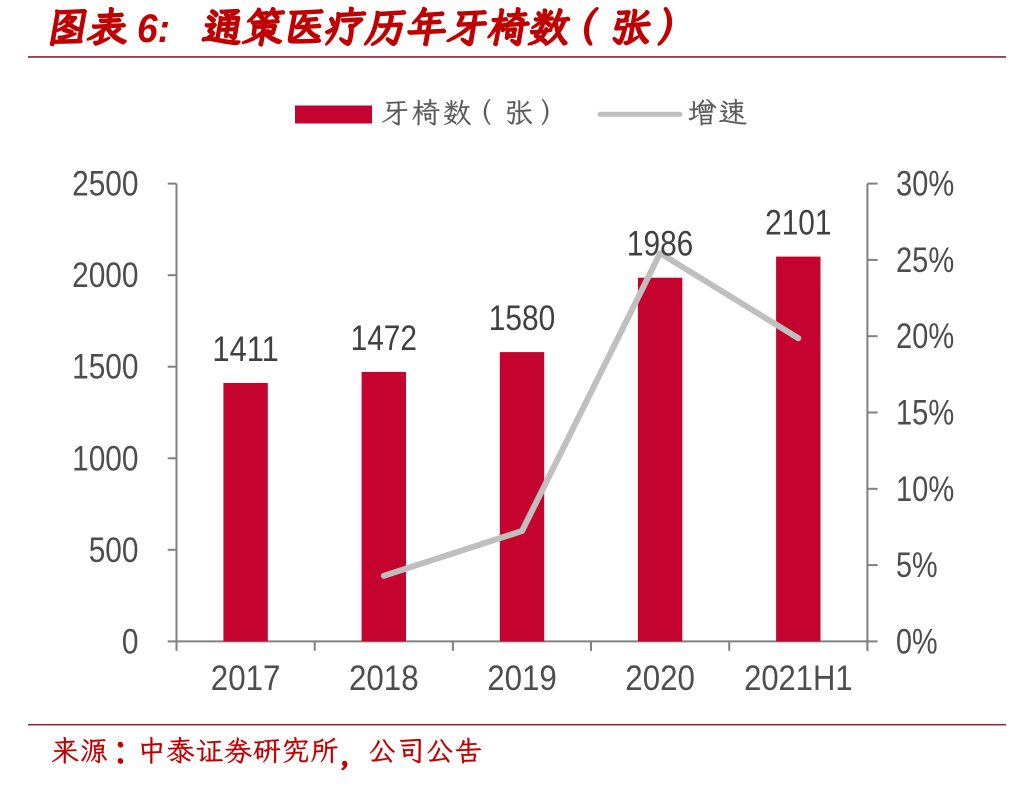  I want to click on svg-text: 1472, so click(384, 338).